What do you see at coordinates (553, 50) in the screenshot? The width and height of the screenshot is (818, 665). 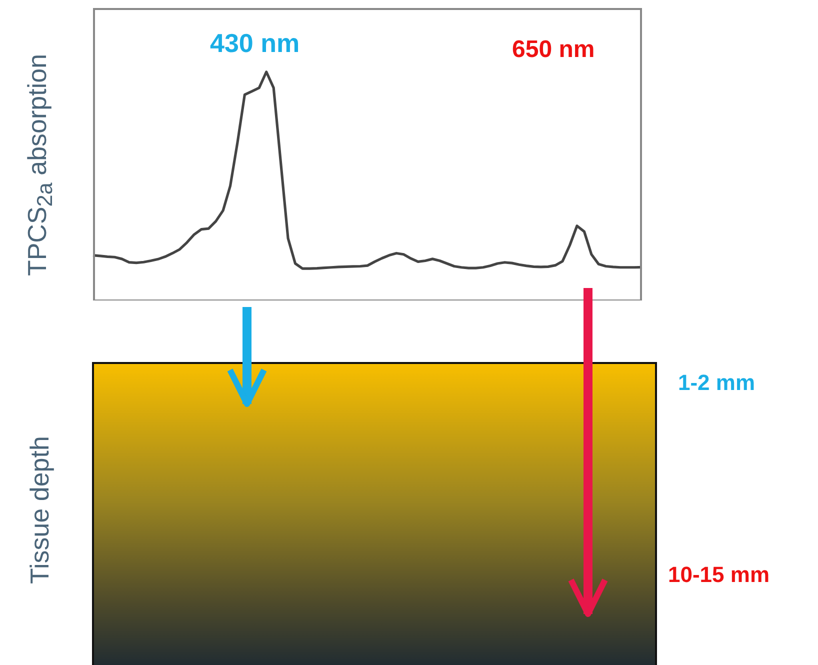 I see `text: 650 nm` at bounding box center [553, 50].